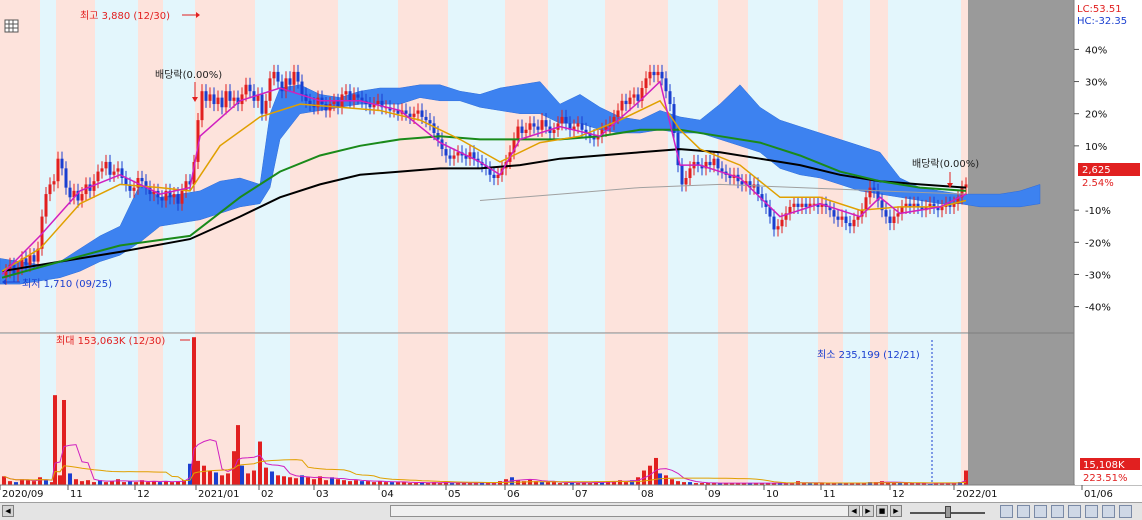 The width and height of the screenshot is (1142, 520). Describe the element at coordinates (110, 341) in the screenshot. I see `max-volume-text: 최대 153,063K (12/30)` at that location.